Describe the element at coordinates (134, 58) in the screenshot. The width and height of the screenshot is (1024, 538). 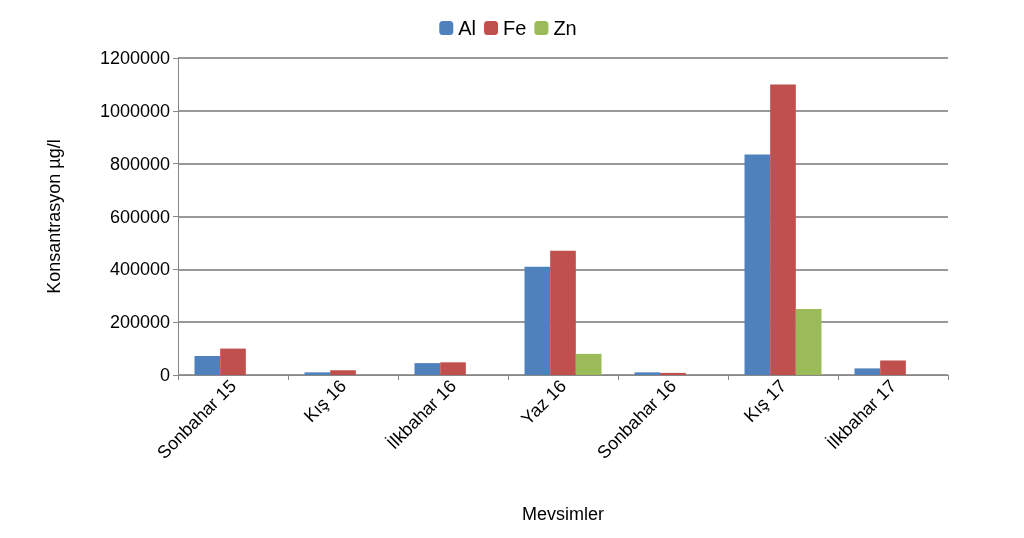
I see `y-tick-label: 1200000` at that location.